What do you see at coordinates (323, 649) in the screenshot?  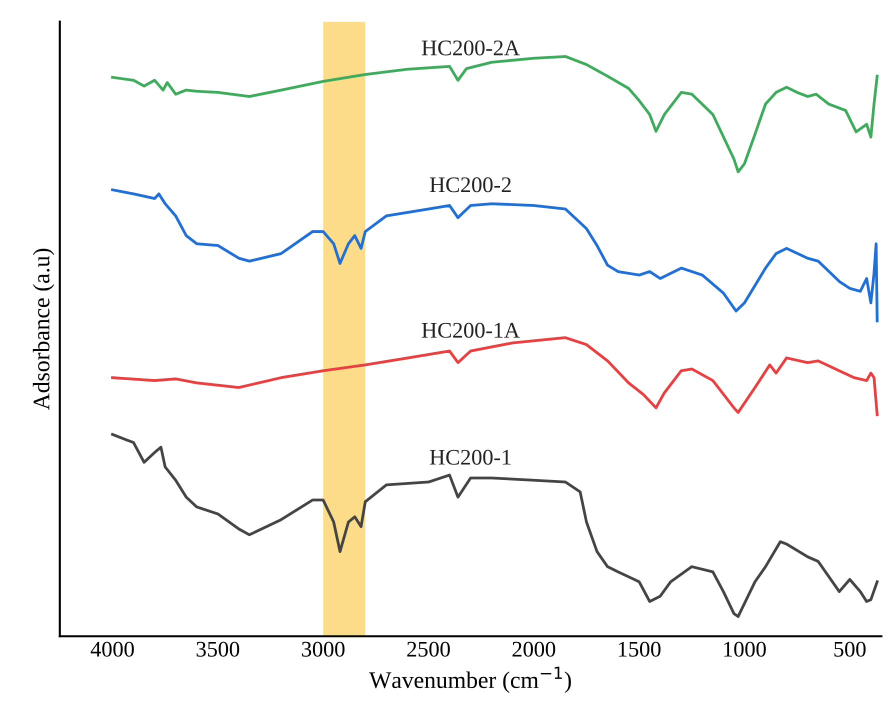 I see `x-tick-label: 3000` at bounding box center [323, 649].